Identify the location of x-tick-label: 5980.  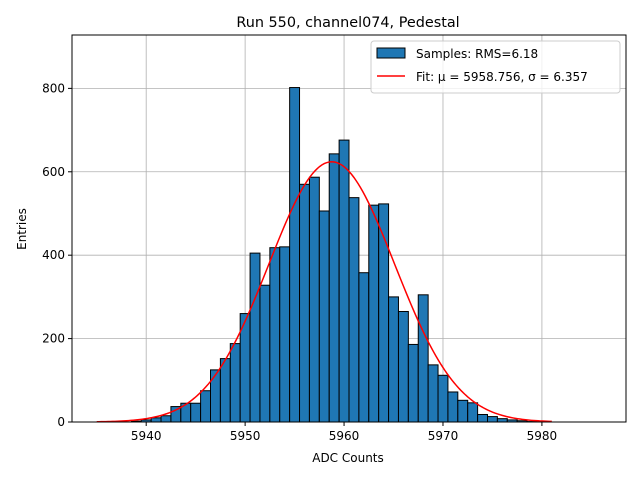
(542, 436).